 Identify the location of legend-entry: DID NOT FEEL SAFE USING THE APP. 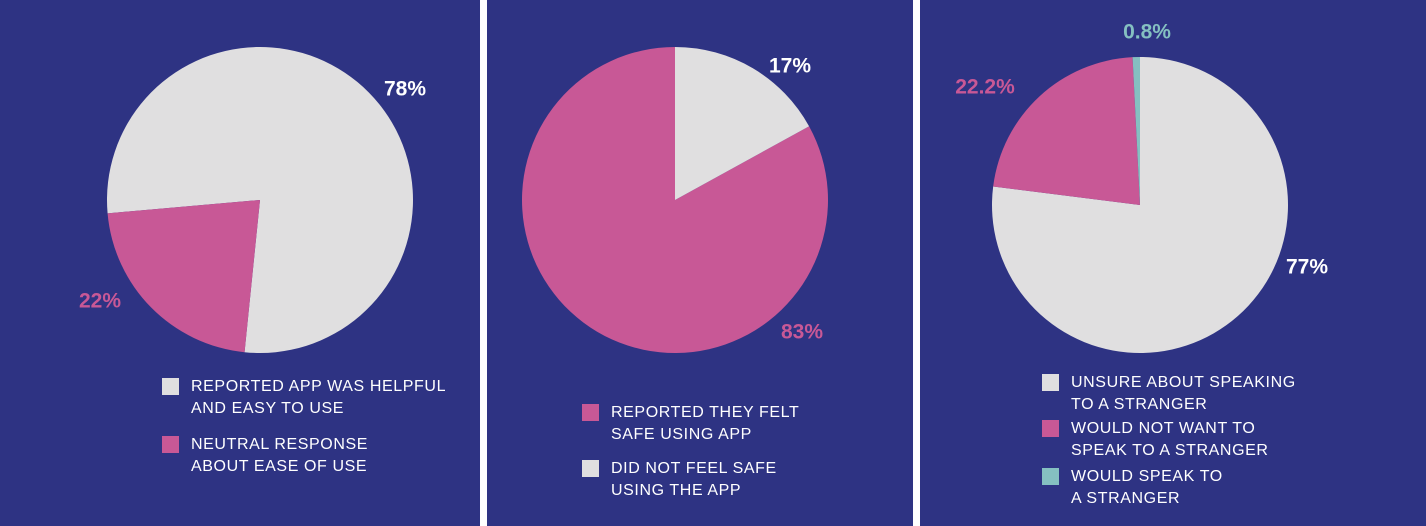
(679, 480).